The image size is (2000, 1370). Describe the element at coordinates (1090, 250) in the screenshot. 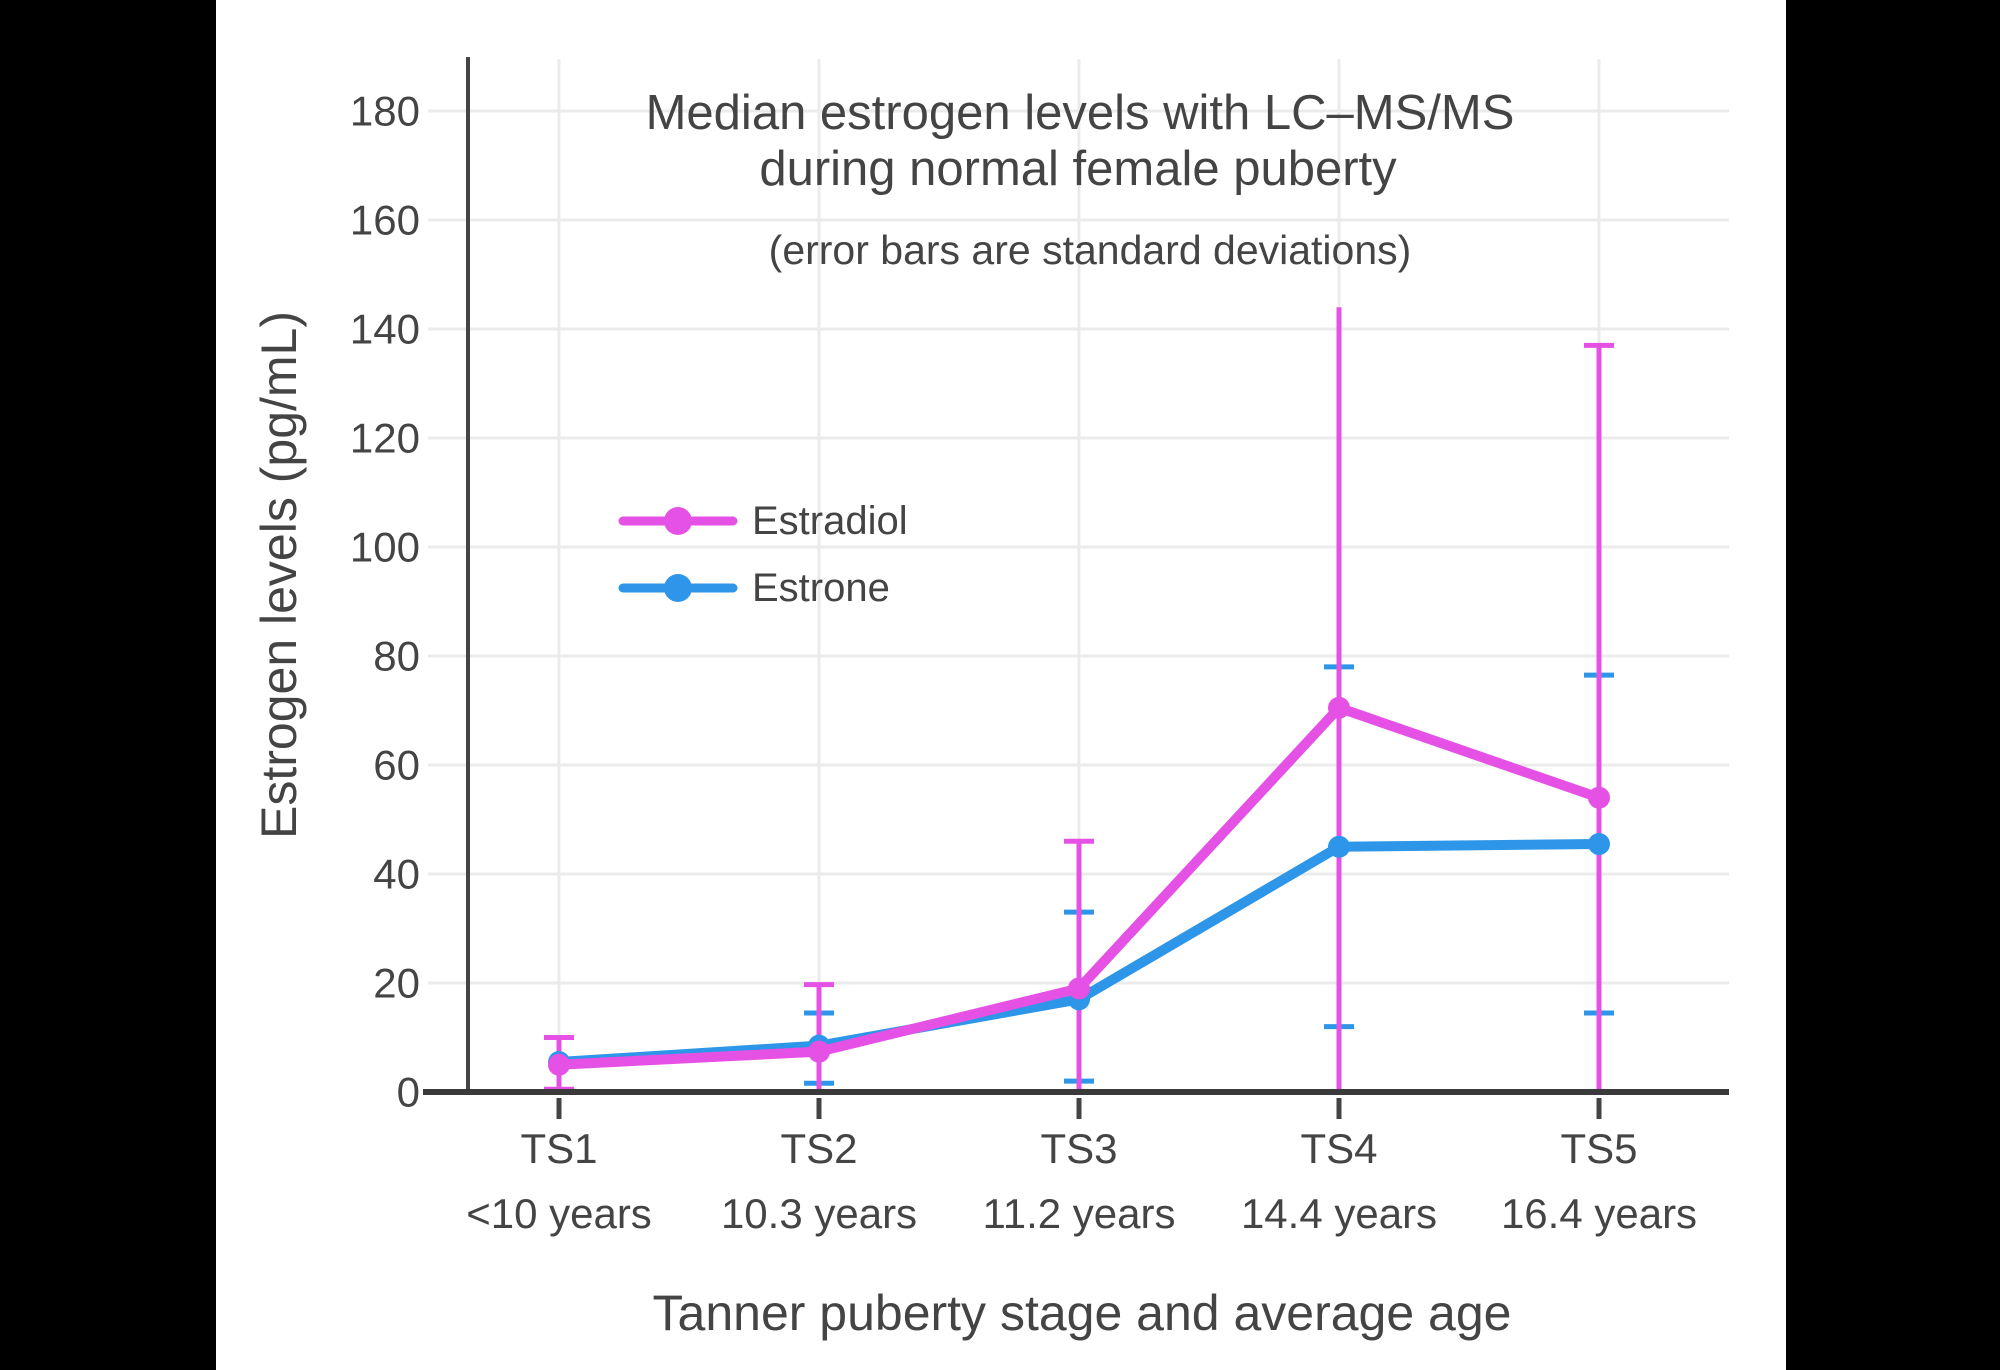

I see `chart-subtitle: (error bars are standard deviations)` at that location.